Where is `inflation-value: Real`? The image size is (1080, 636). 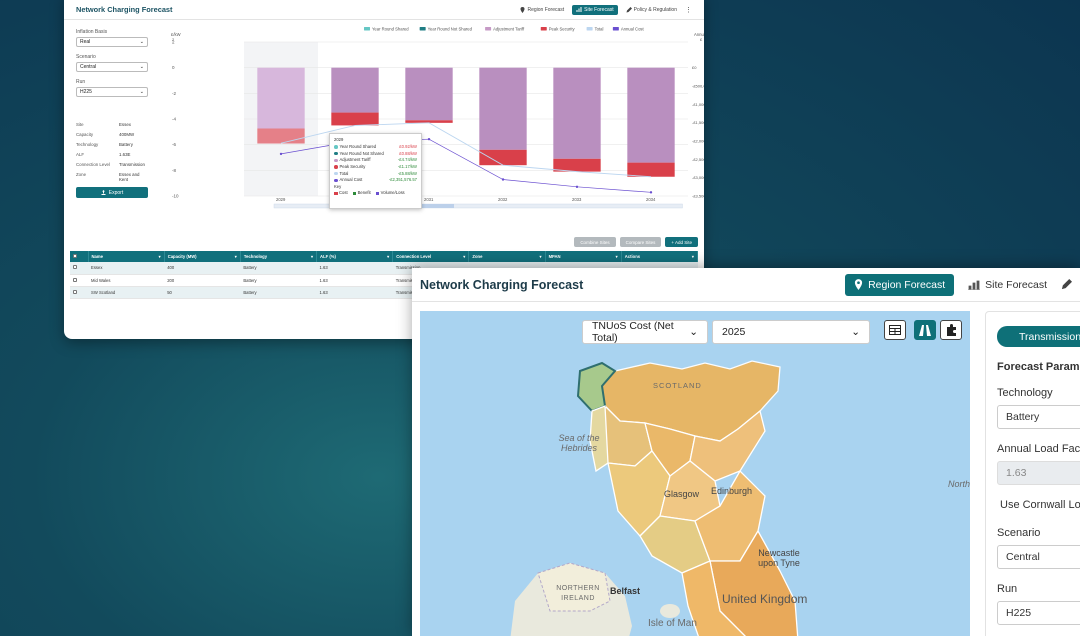
inflation-value: Real is located at coordinates (85, 42).